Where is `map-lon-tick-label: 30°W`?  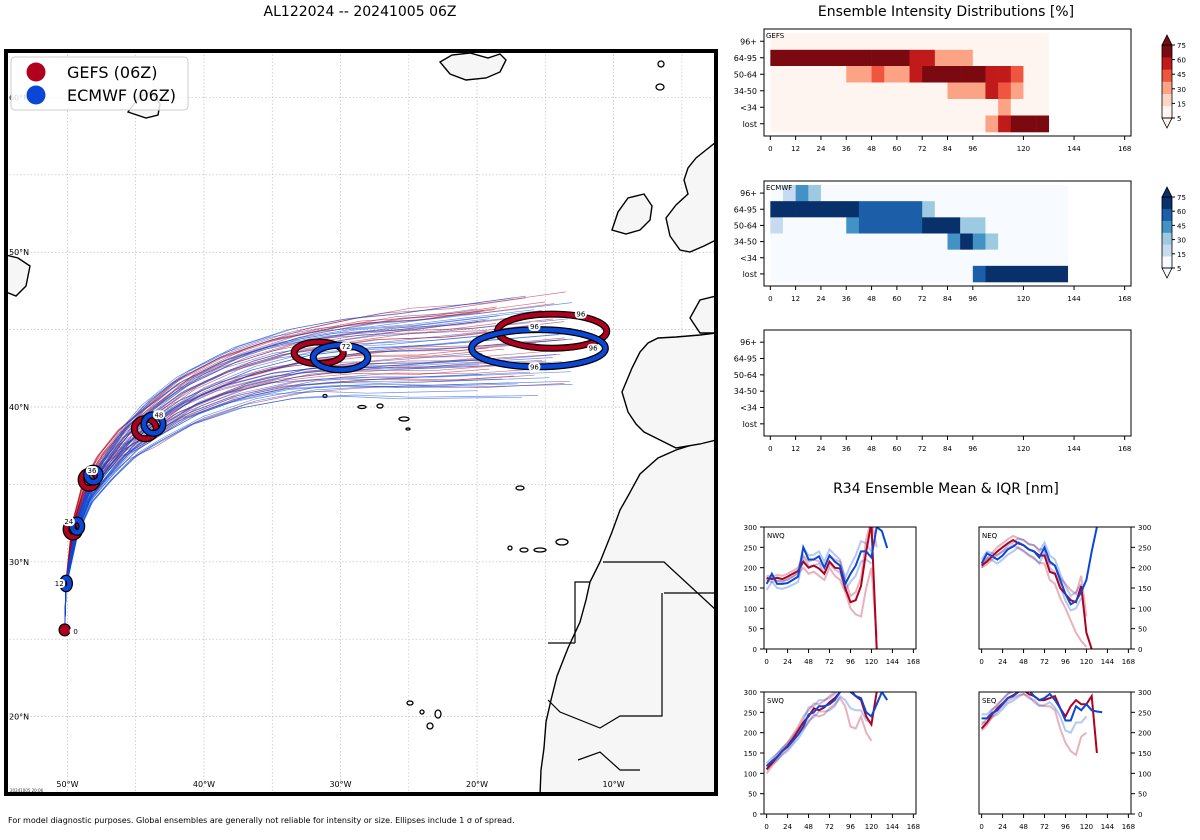
map-lon-tick-label: 30°W is located at coordinates (340, 784).